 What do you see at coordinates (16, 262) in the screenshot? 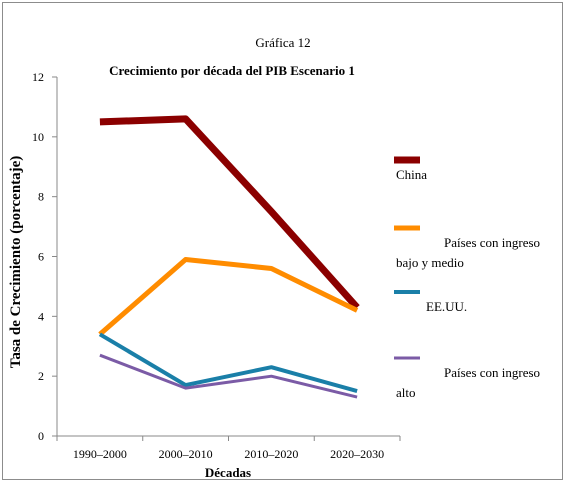
I see `y-axis-label: Tasa de Crecimiento (porcentaje)` at bounding box center [16, 262].